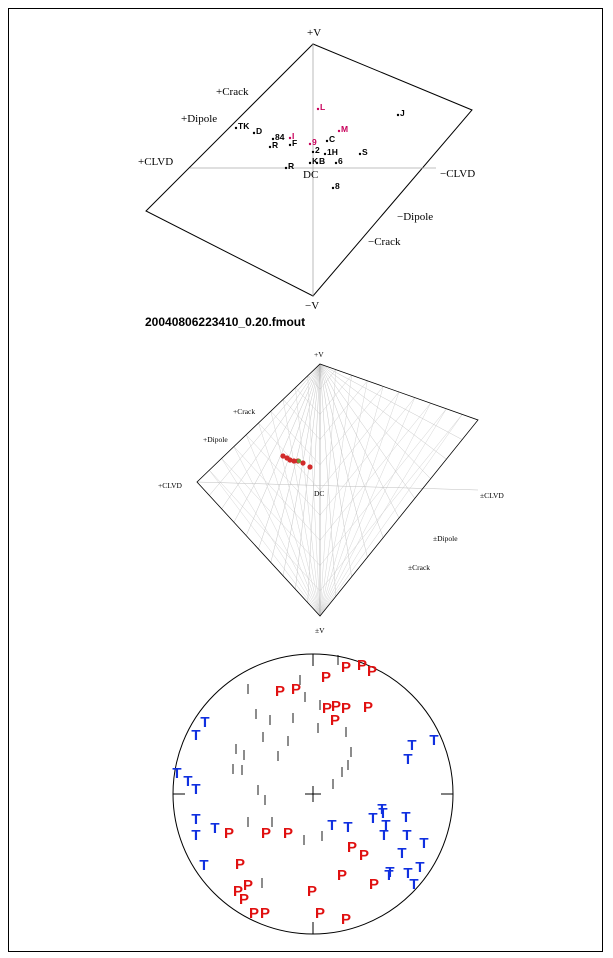 This screenshot has width=613, height=958. Describe the element at coordinates (365, 152) in the screenshot. I see `plot1-point-label: S` at that location.